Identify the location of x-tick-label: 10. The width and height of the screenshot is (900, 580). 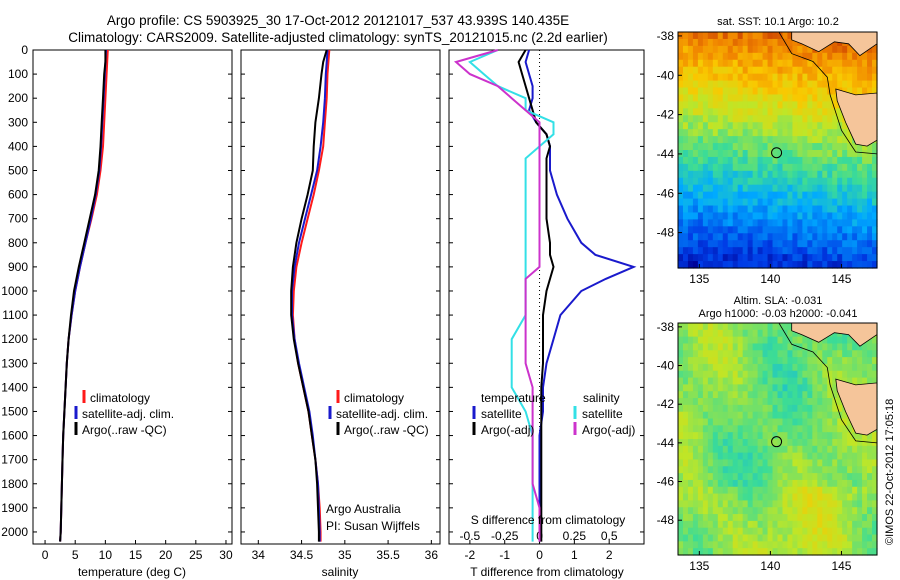
(106, 555).